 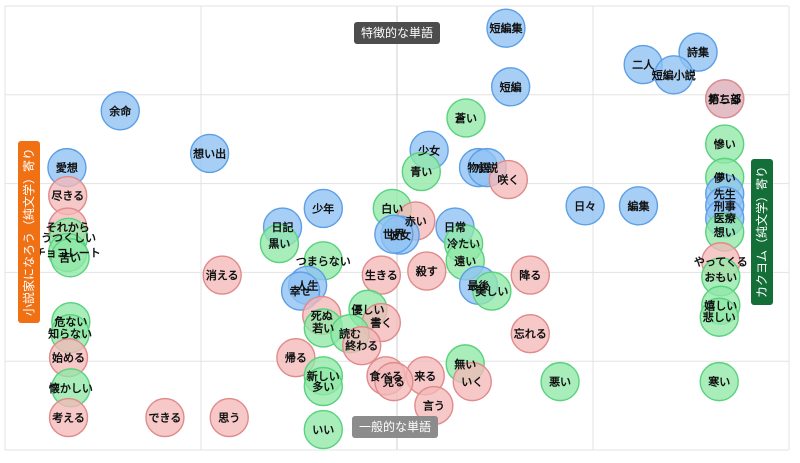 I want to click on point-label: それから, so click(x=68, y=227).